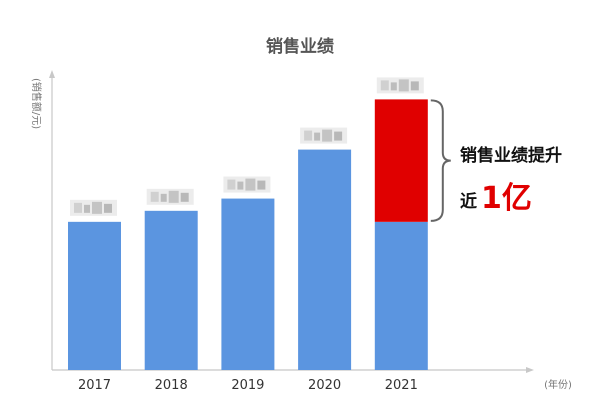  Describe the element at coordinates (94, 385) in the screenshot. I see `x-tick-2017: 2017` at that location.